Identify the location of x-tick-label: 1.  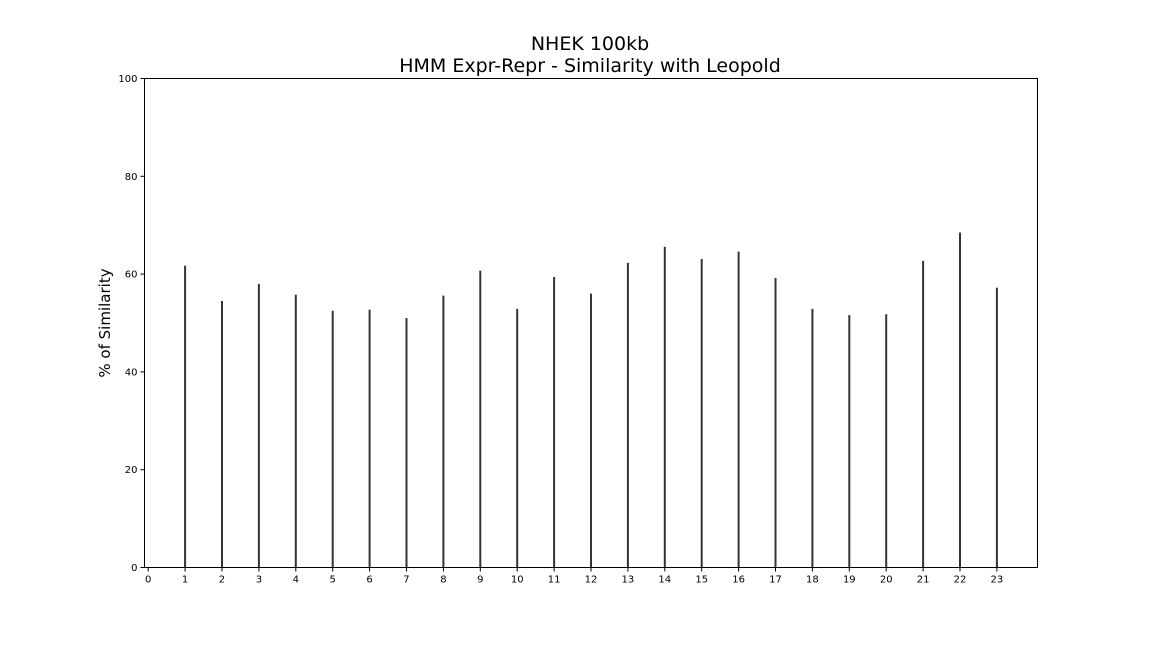
(185, 580).